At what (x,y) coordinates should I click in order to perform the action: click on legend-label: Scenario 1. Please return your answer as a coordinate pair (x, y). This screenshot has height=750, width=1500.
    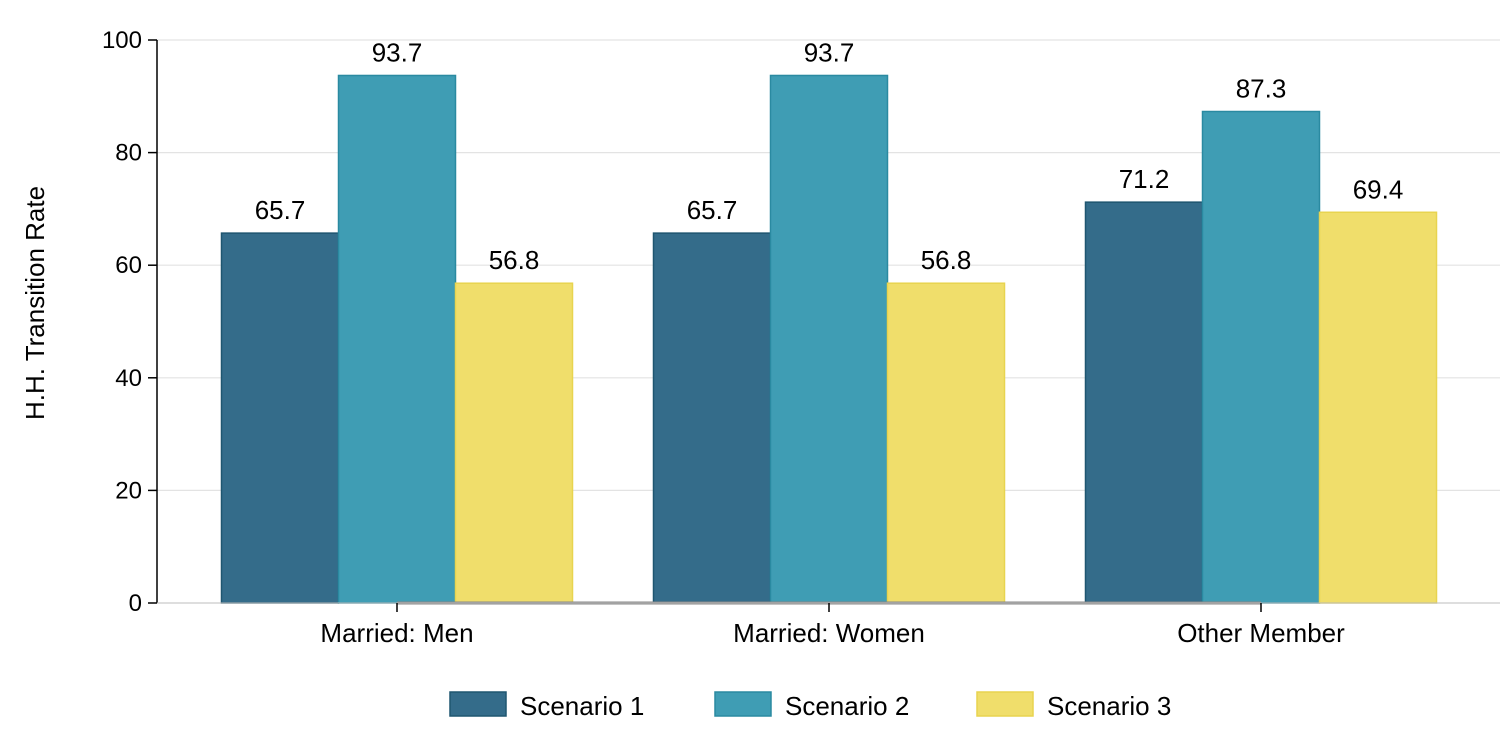
    Looking at the image, I should click on (582, 706).